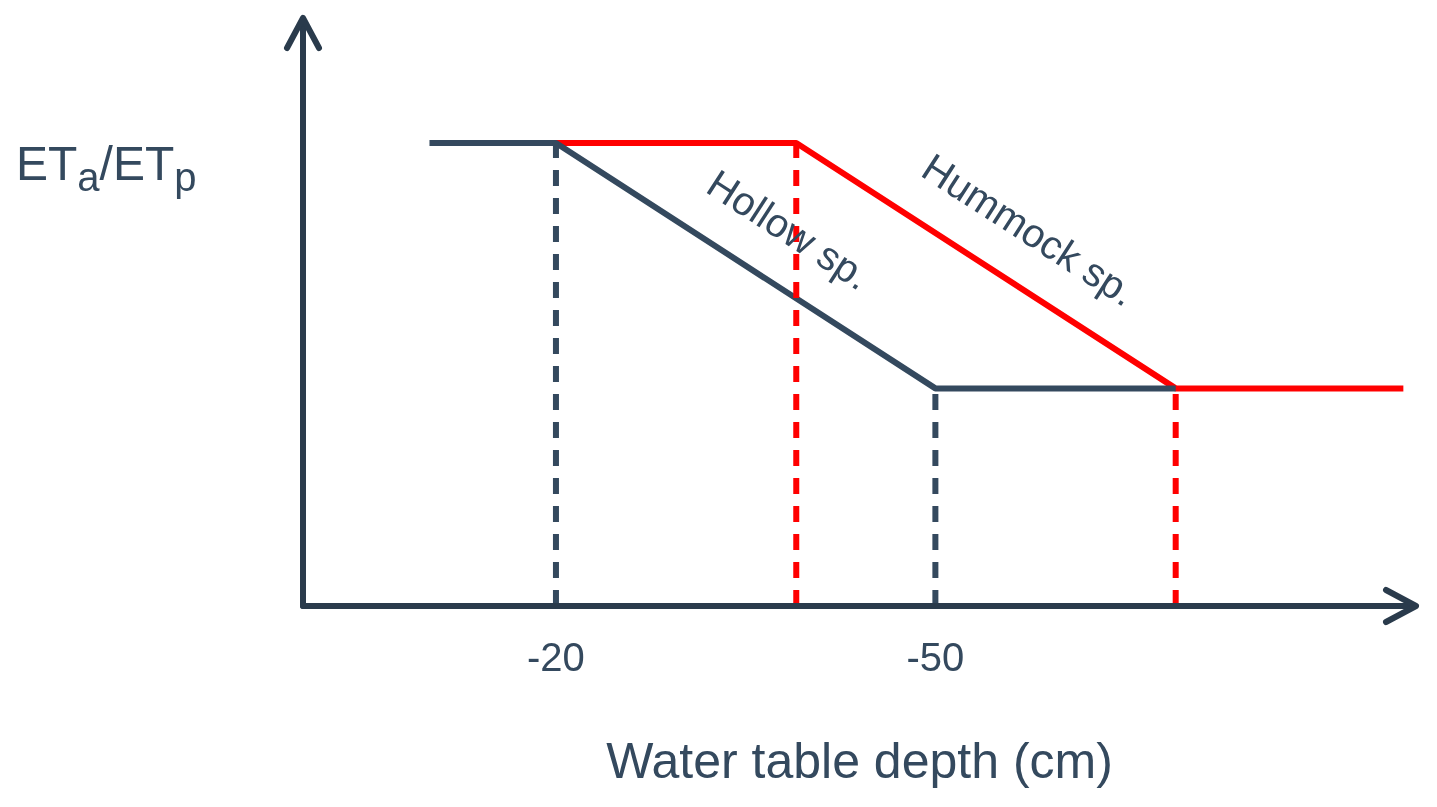 The height and width of the screenshot is (807, 1437). Describe the element at coordinates (106, 168) in the screenshot. I see `y-axis-title: ET$_{a}$/ET$_{p}$` at that location.